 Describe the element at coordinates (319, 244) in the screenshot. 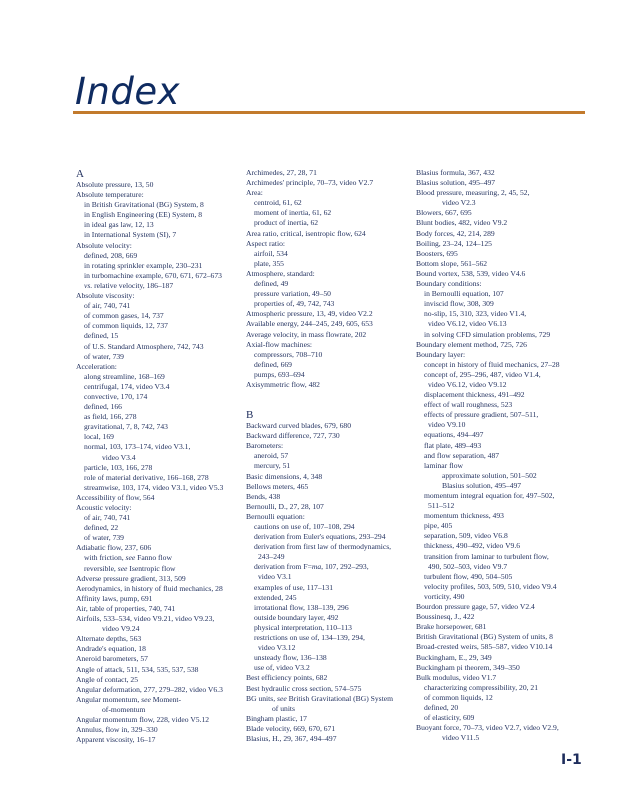

I see `index-entry: Aspect ratio:` at that location.